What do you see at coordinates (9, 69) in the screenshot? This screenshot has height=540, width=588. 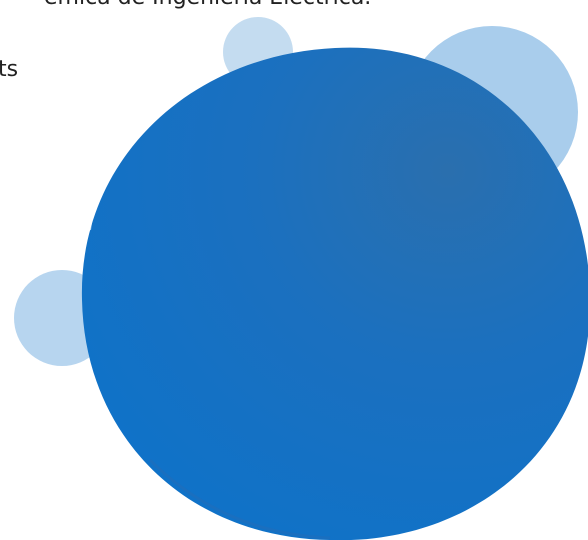 I see `side-label: ts` at bounding box center [9, 69].